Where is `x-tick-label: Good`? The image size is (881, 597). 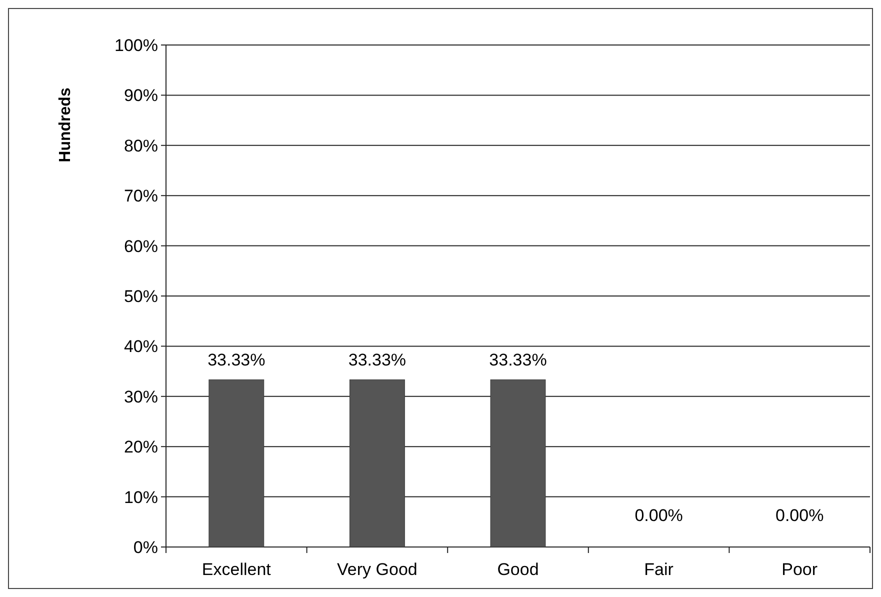 x-tick-label: Good is located at coordinates (518, 569).